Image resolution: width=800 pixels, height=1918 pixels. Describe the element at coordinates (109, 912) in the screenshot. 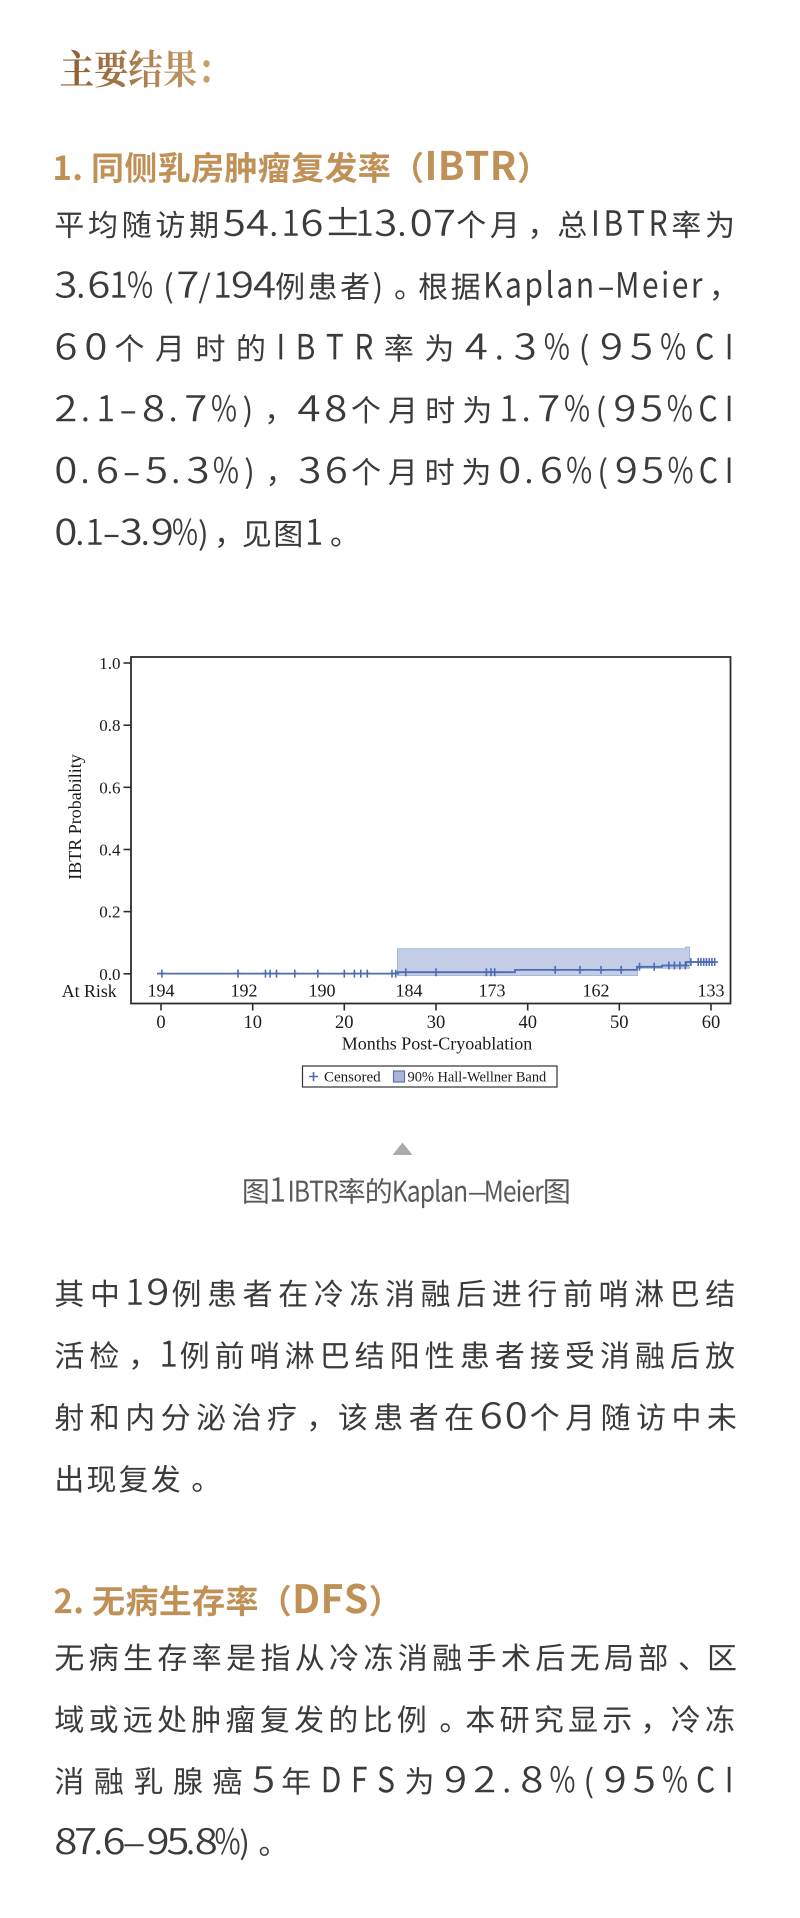

I see `svg-text: 0.2` at that location.